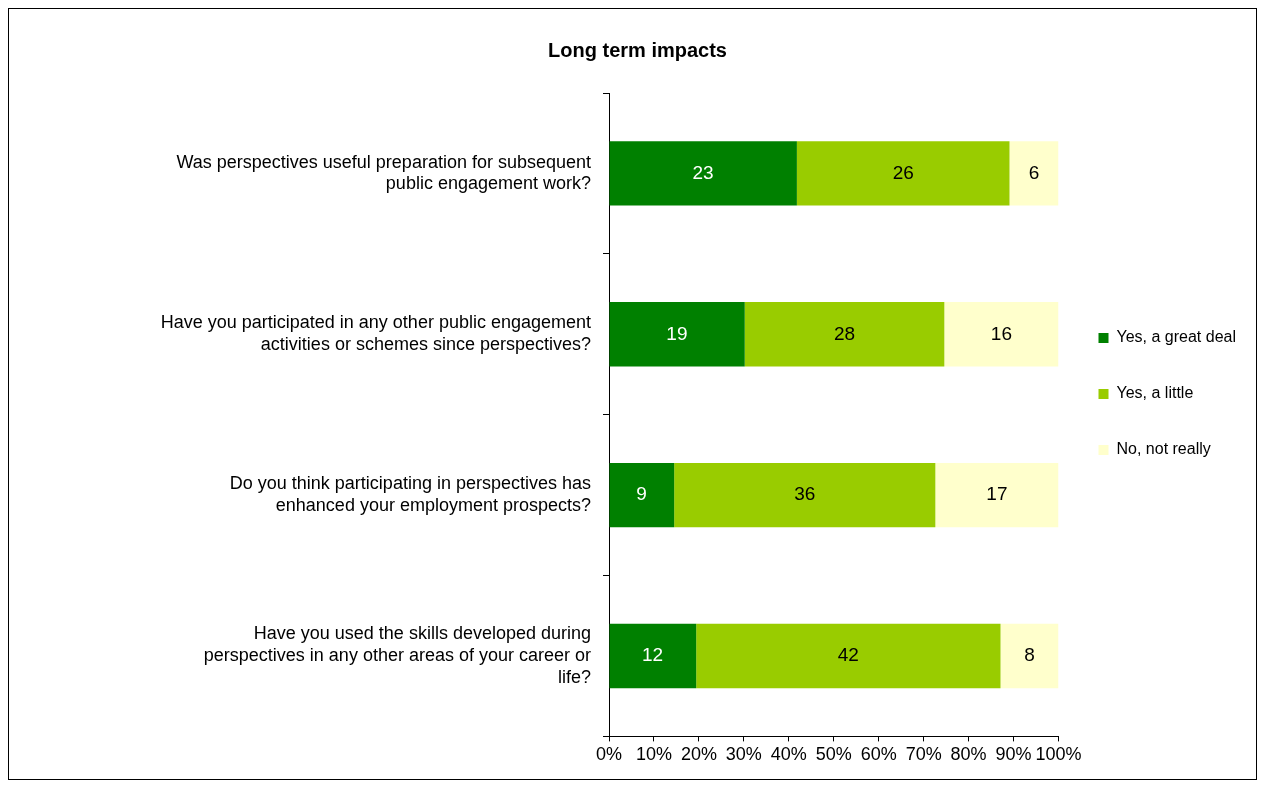  What do you see at coordinates (1013, 754) in the screenshot?
I see `x-tick-label: 90%` at bounding box center [1013, 754].